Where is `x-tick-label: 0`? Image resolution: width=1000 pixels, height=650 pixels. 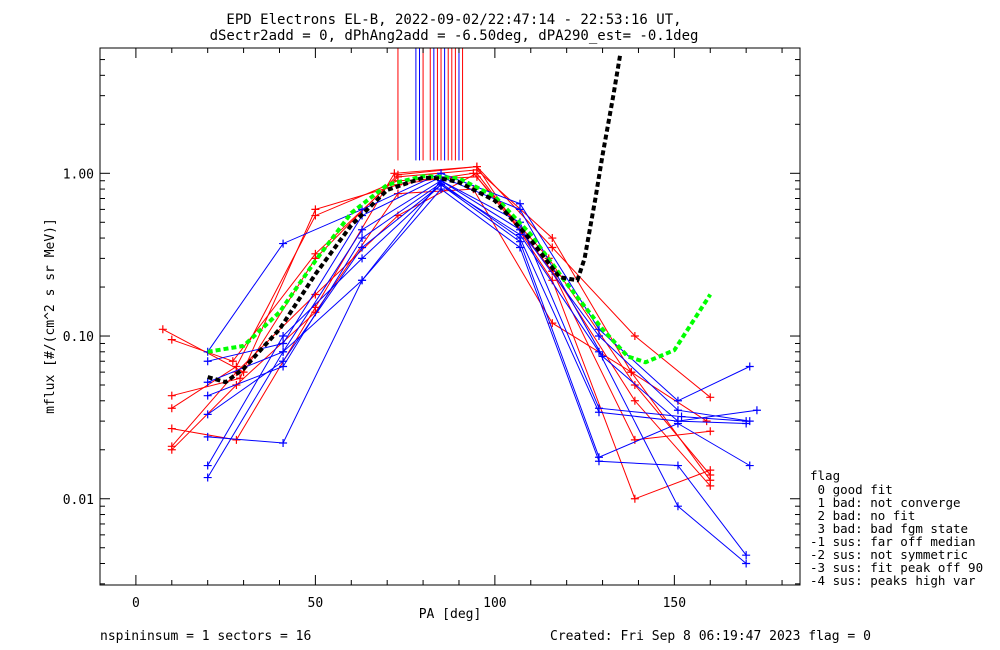 x-tick-label: 0 is located at coordinates (136, 603).